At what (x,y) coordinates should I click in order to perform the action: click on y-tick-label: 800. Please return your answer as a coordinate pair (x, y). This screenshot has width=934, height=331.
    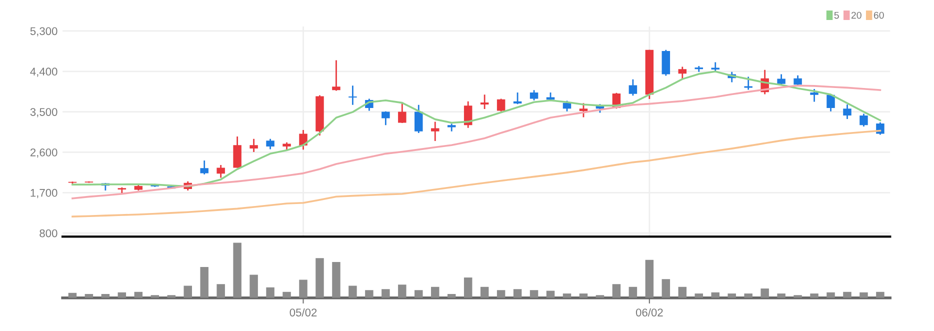
    Looking at the image, I should click on (49, 233).